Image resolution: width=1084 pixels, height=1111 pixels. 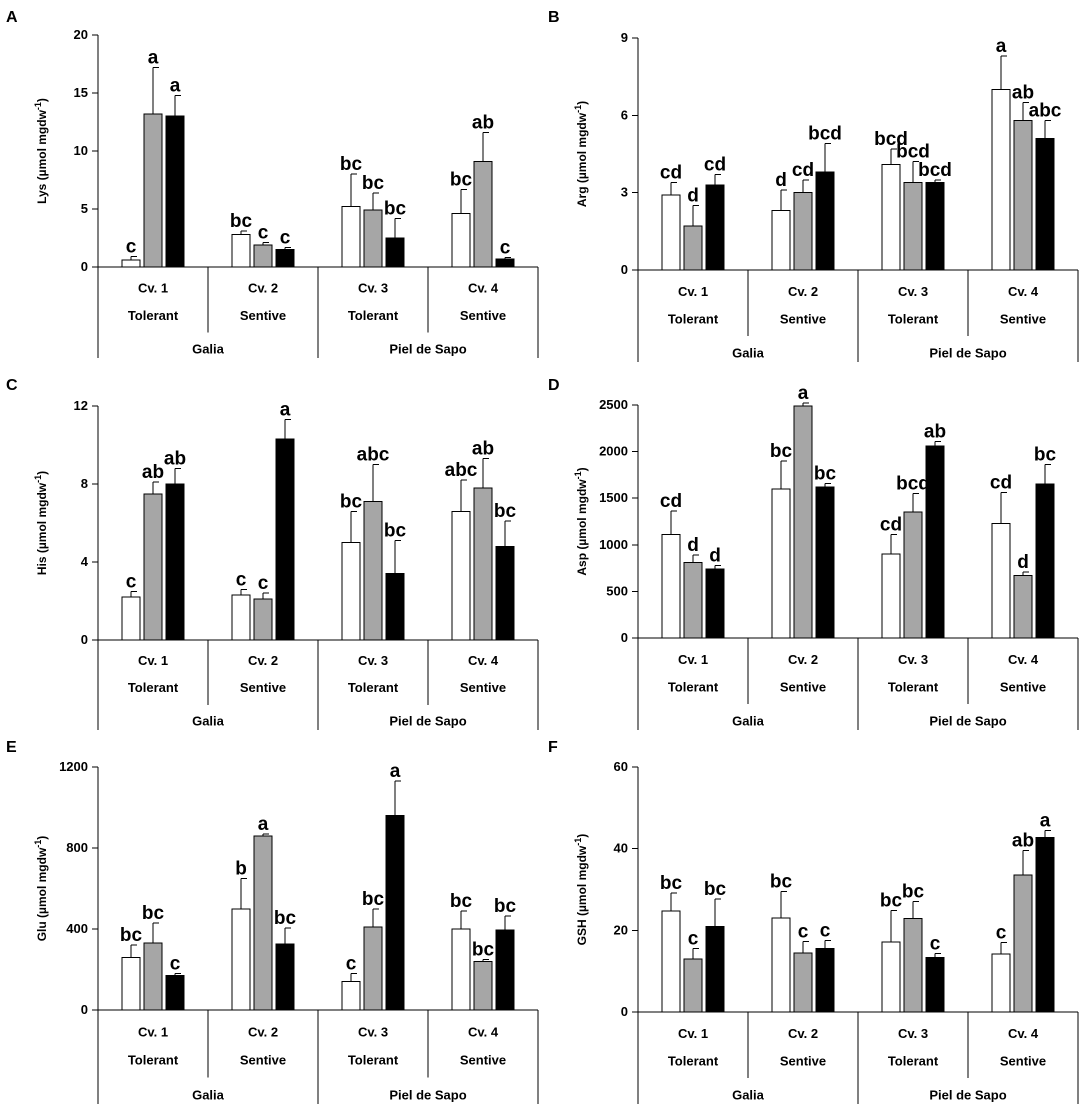 I want to click on y-tick-label: 20, so click(x=621, y=929).